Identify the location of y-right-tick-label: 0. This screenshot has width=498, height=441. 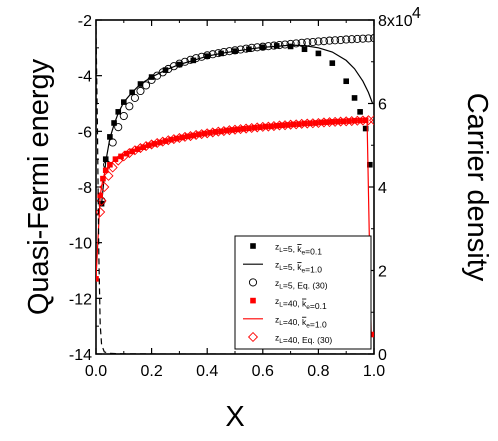
(382, 355).